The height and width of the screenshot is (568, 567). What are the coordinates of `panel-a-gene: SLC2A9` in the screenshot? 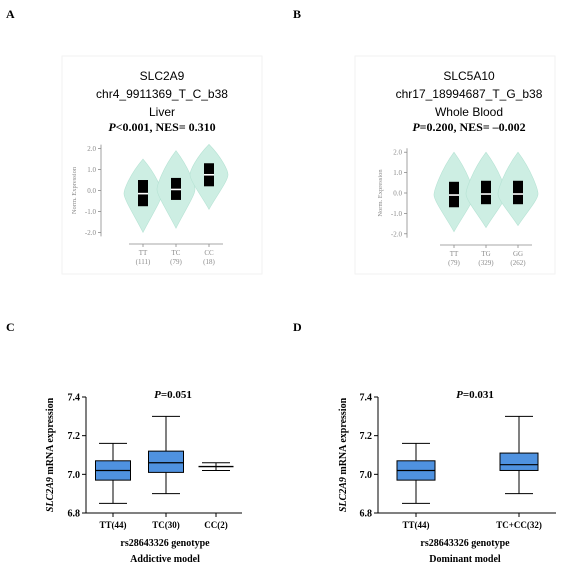 It's located at (162, 76).